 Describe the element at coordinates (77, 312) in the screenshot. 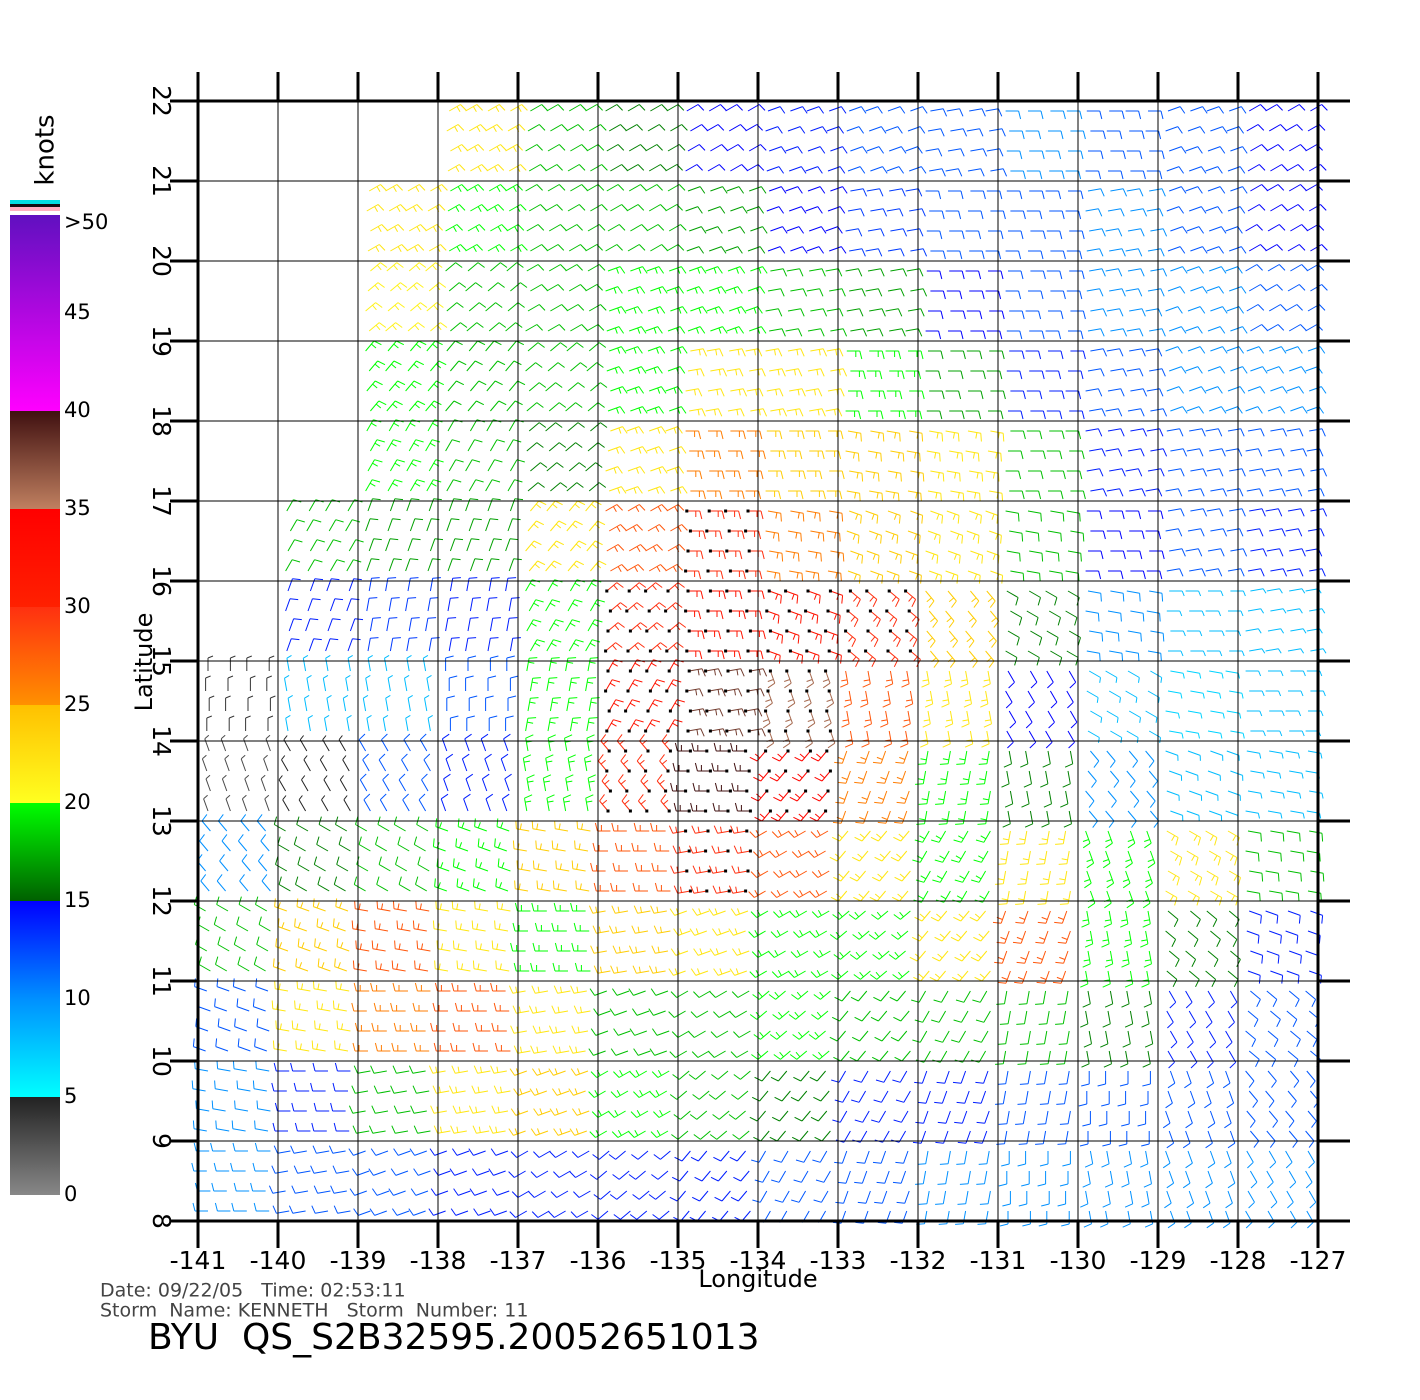

I see `colorbar-tick-label: 45` at that location.